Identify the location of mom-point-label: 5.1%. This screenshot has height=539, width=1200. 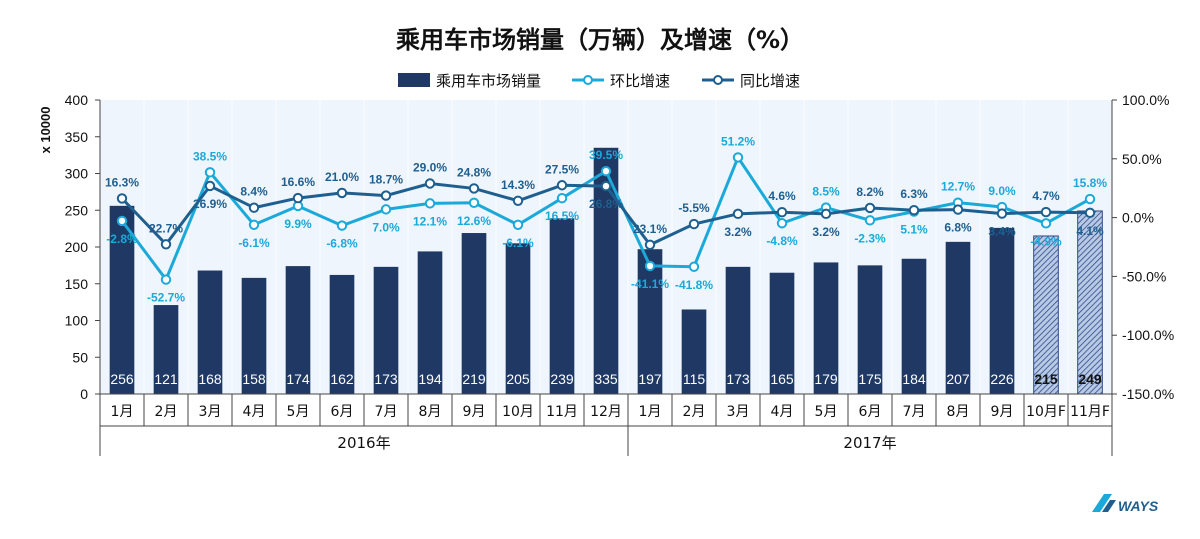
(914, 230).